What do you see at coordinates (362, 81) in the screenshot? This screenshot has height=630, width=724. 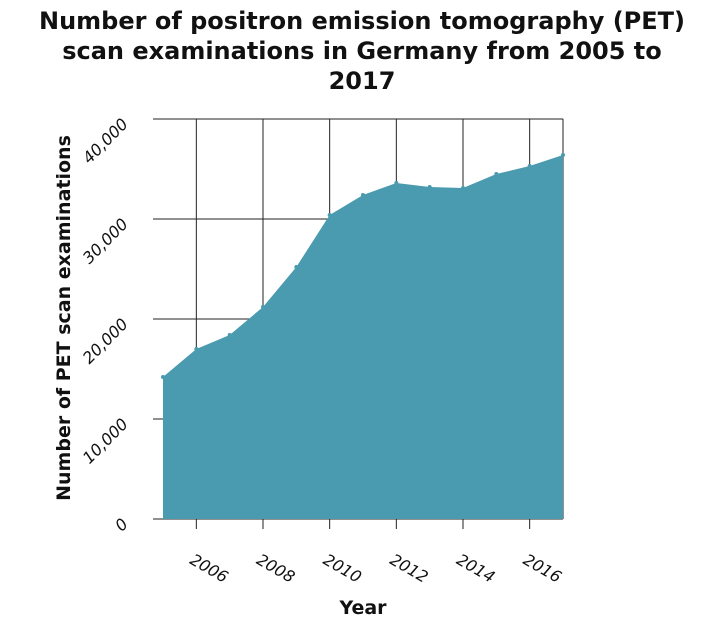 I see `chart-title-line-3: 2017` at bounding box center [362, 81].